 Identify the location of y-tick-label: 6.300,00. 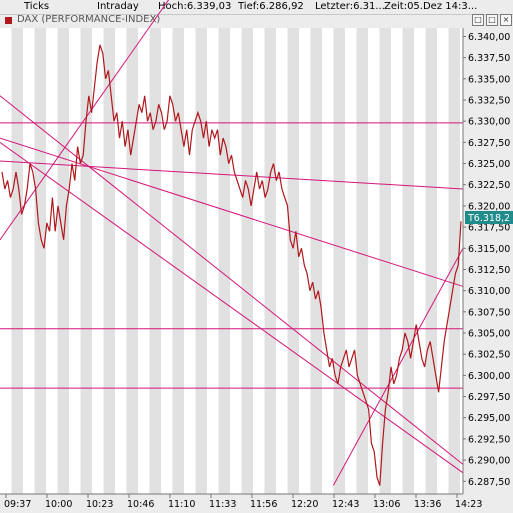
(489, 376).